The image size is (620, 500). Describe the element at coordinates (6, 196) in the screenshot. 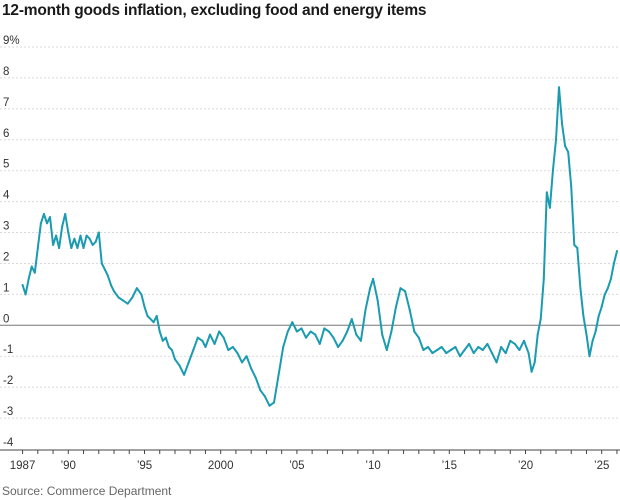

I see `y-tick-label: 4` at that location.